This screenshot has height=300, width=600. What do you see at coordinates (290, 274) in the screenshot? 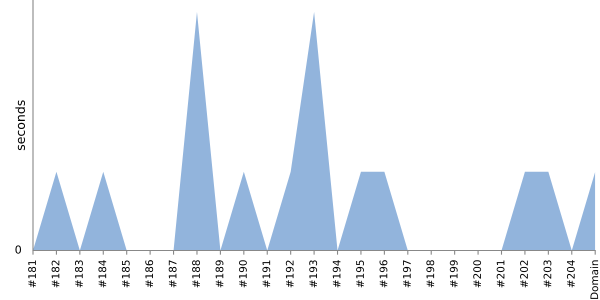
I see `x-tick-label: #192` at bounding box center [290, 274].